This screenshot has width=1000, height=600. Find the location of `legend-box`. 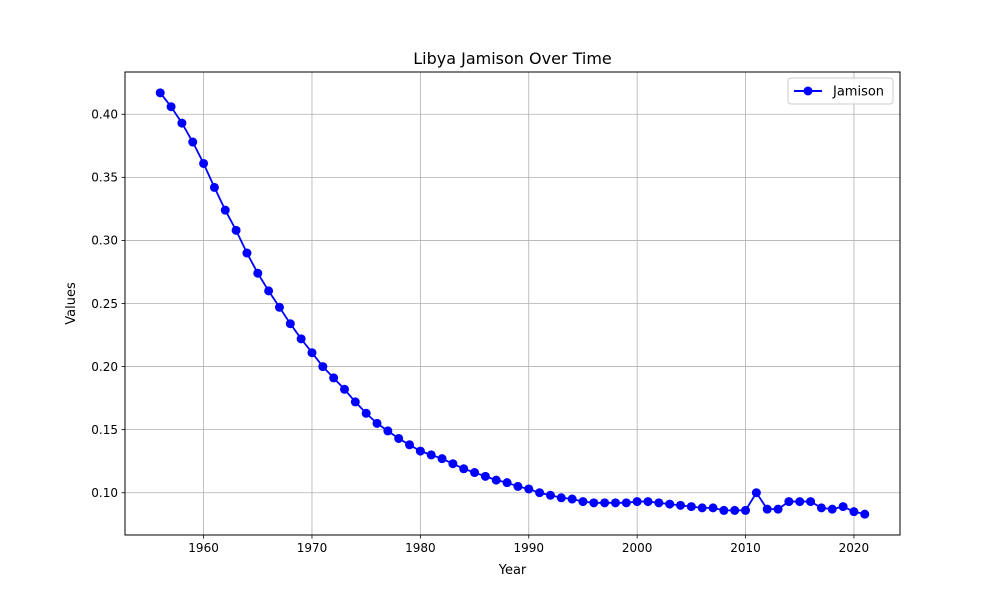

legend-box is located at coordinates (840, 91).